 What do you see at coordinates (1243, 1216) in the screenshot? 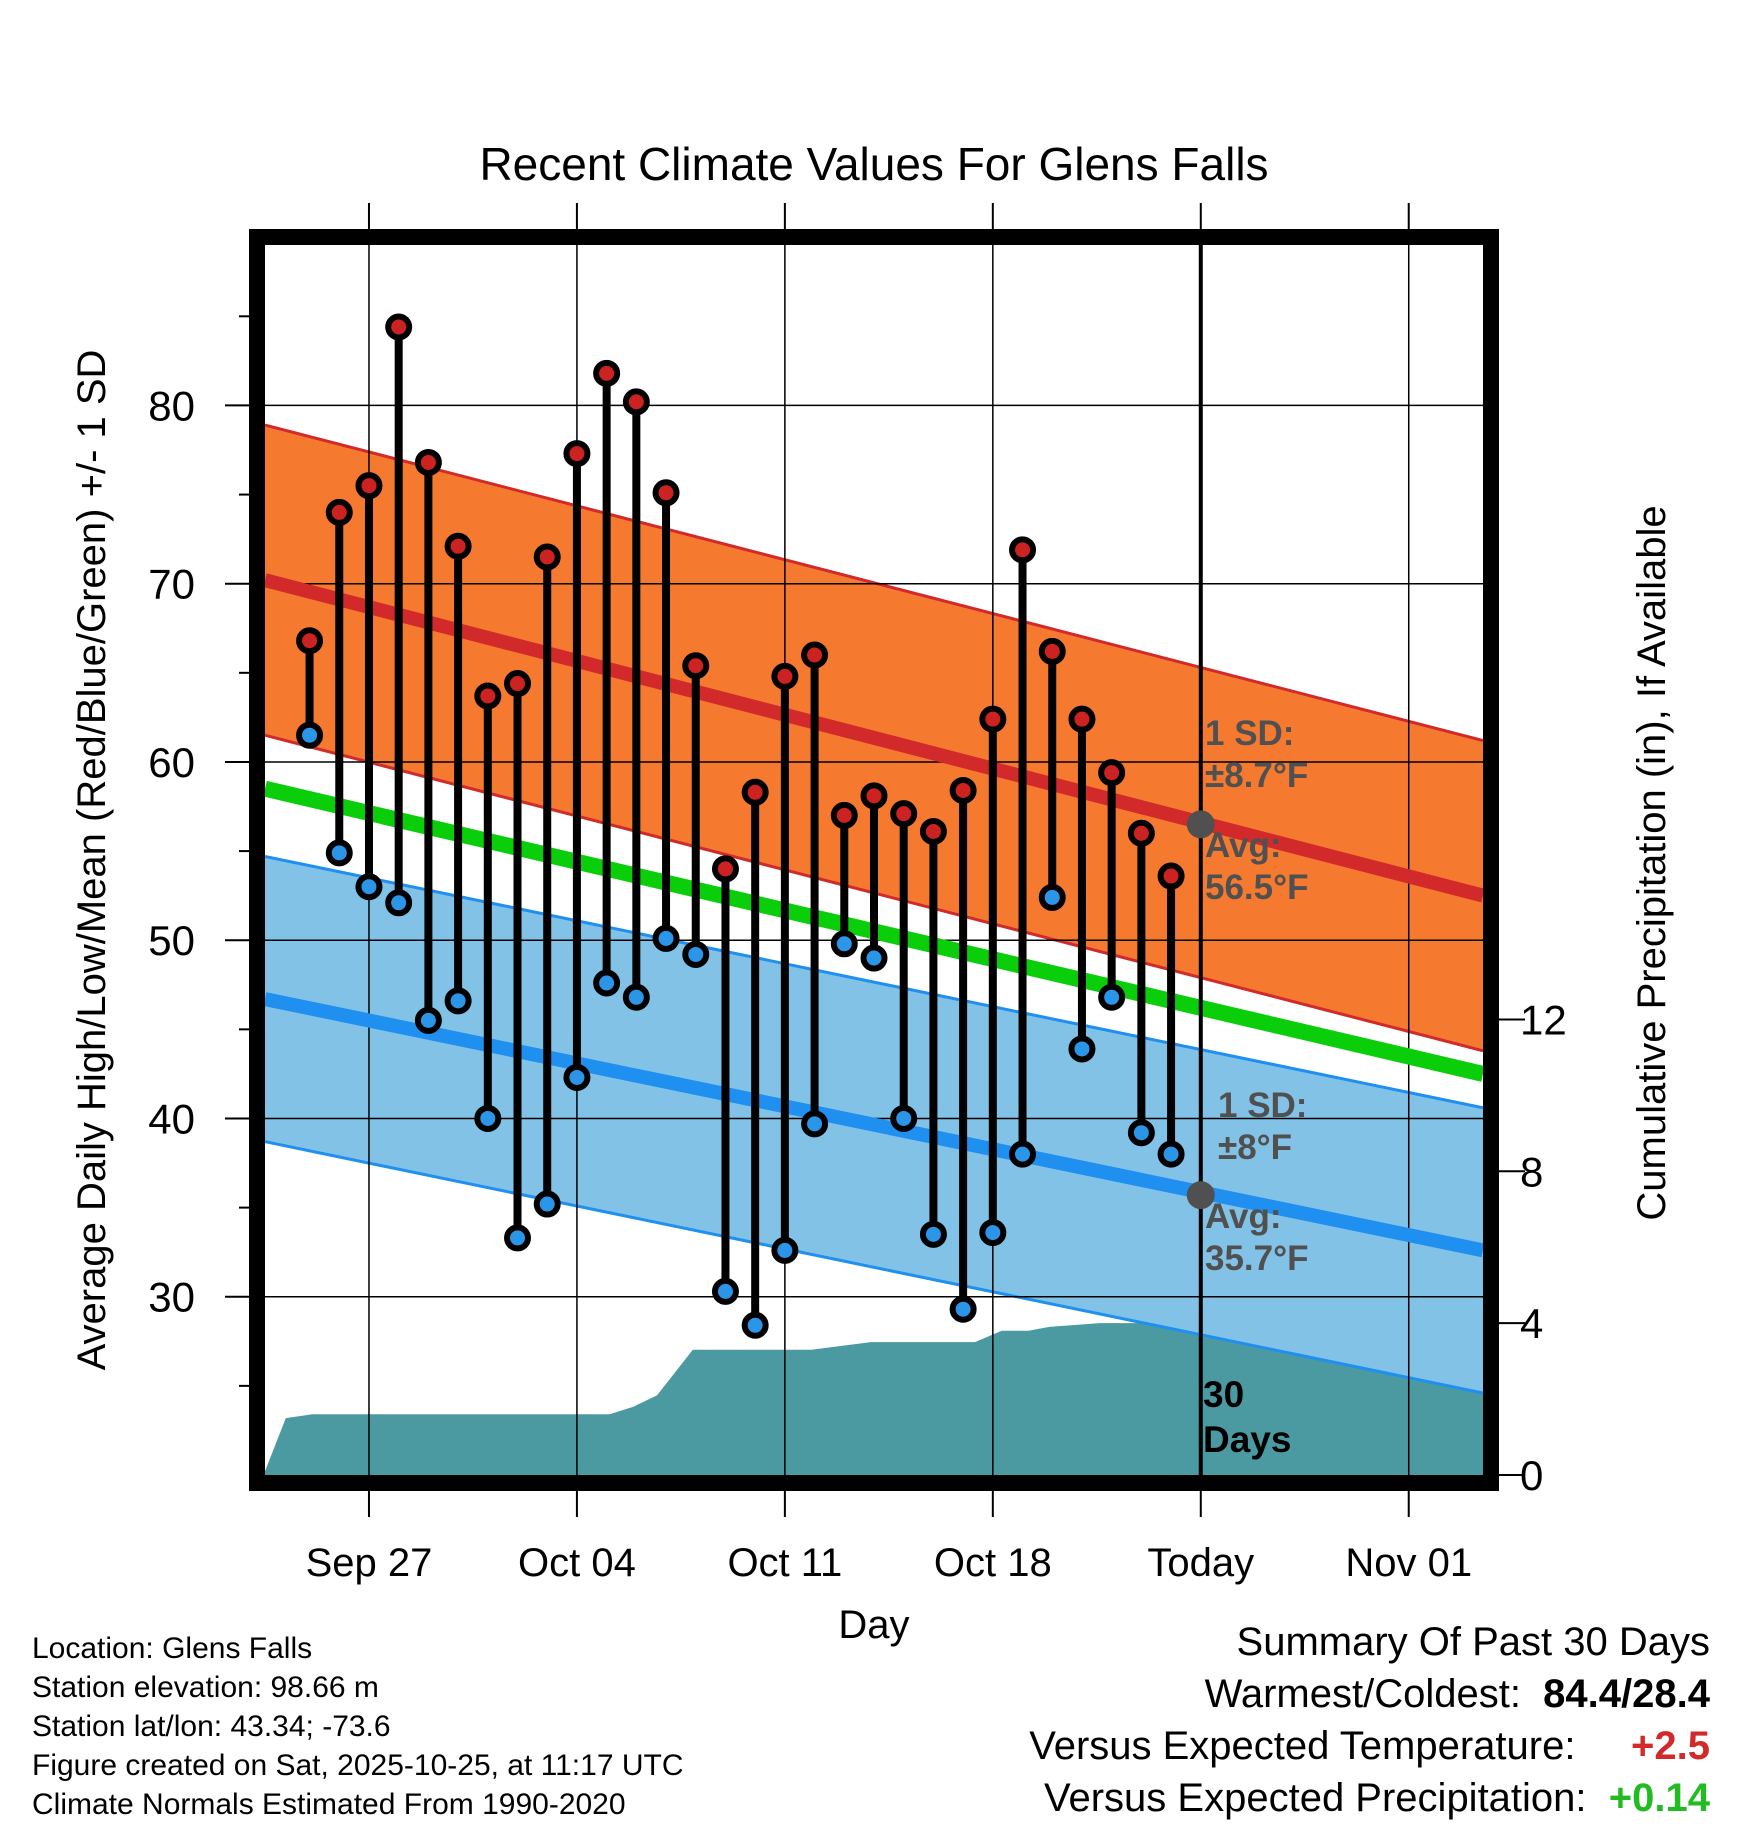
I see `low-avg-label: Avg:` at bounding box center [1243, 1216].